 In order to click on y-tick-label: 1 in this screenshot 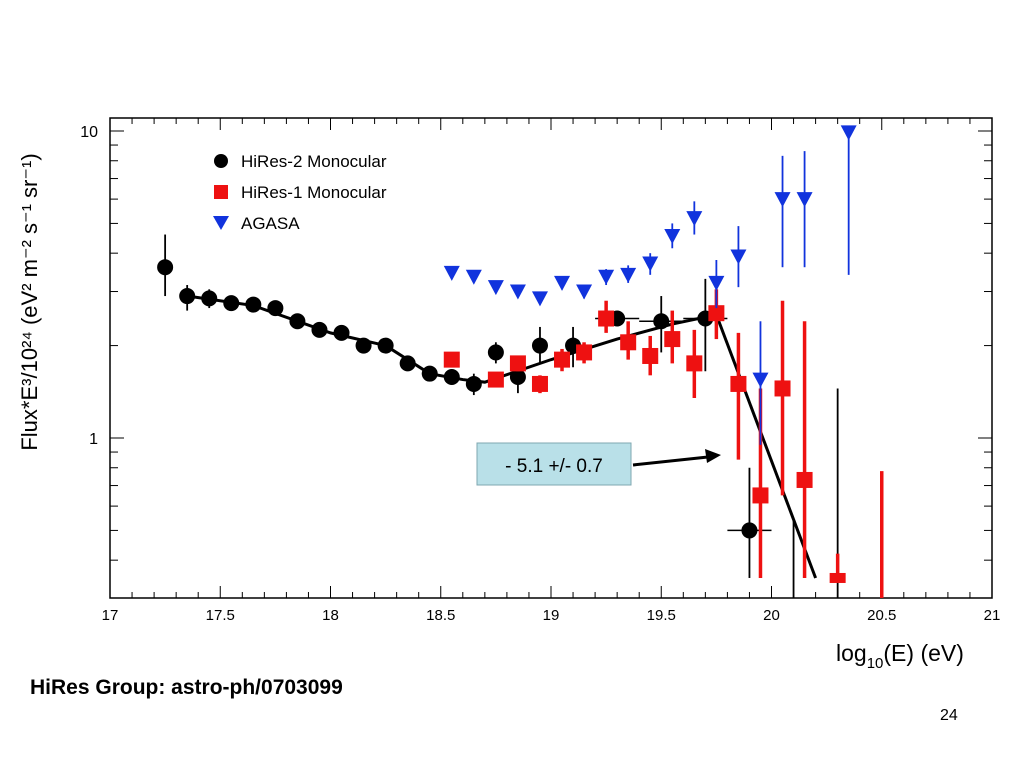, I will do `click(93, 439)`.